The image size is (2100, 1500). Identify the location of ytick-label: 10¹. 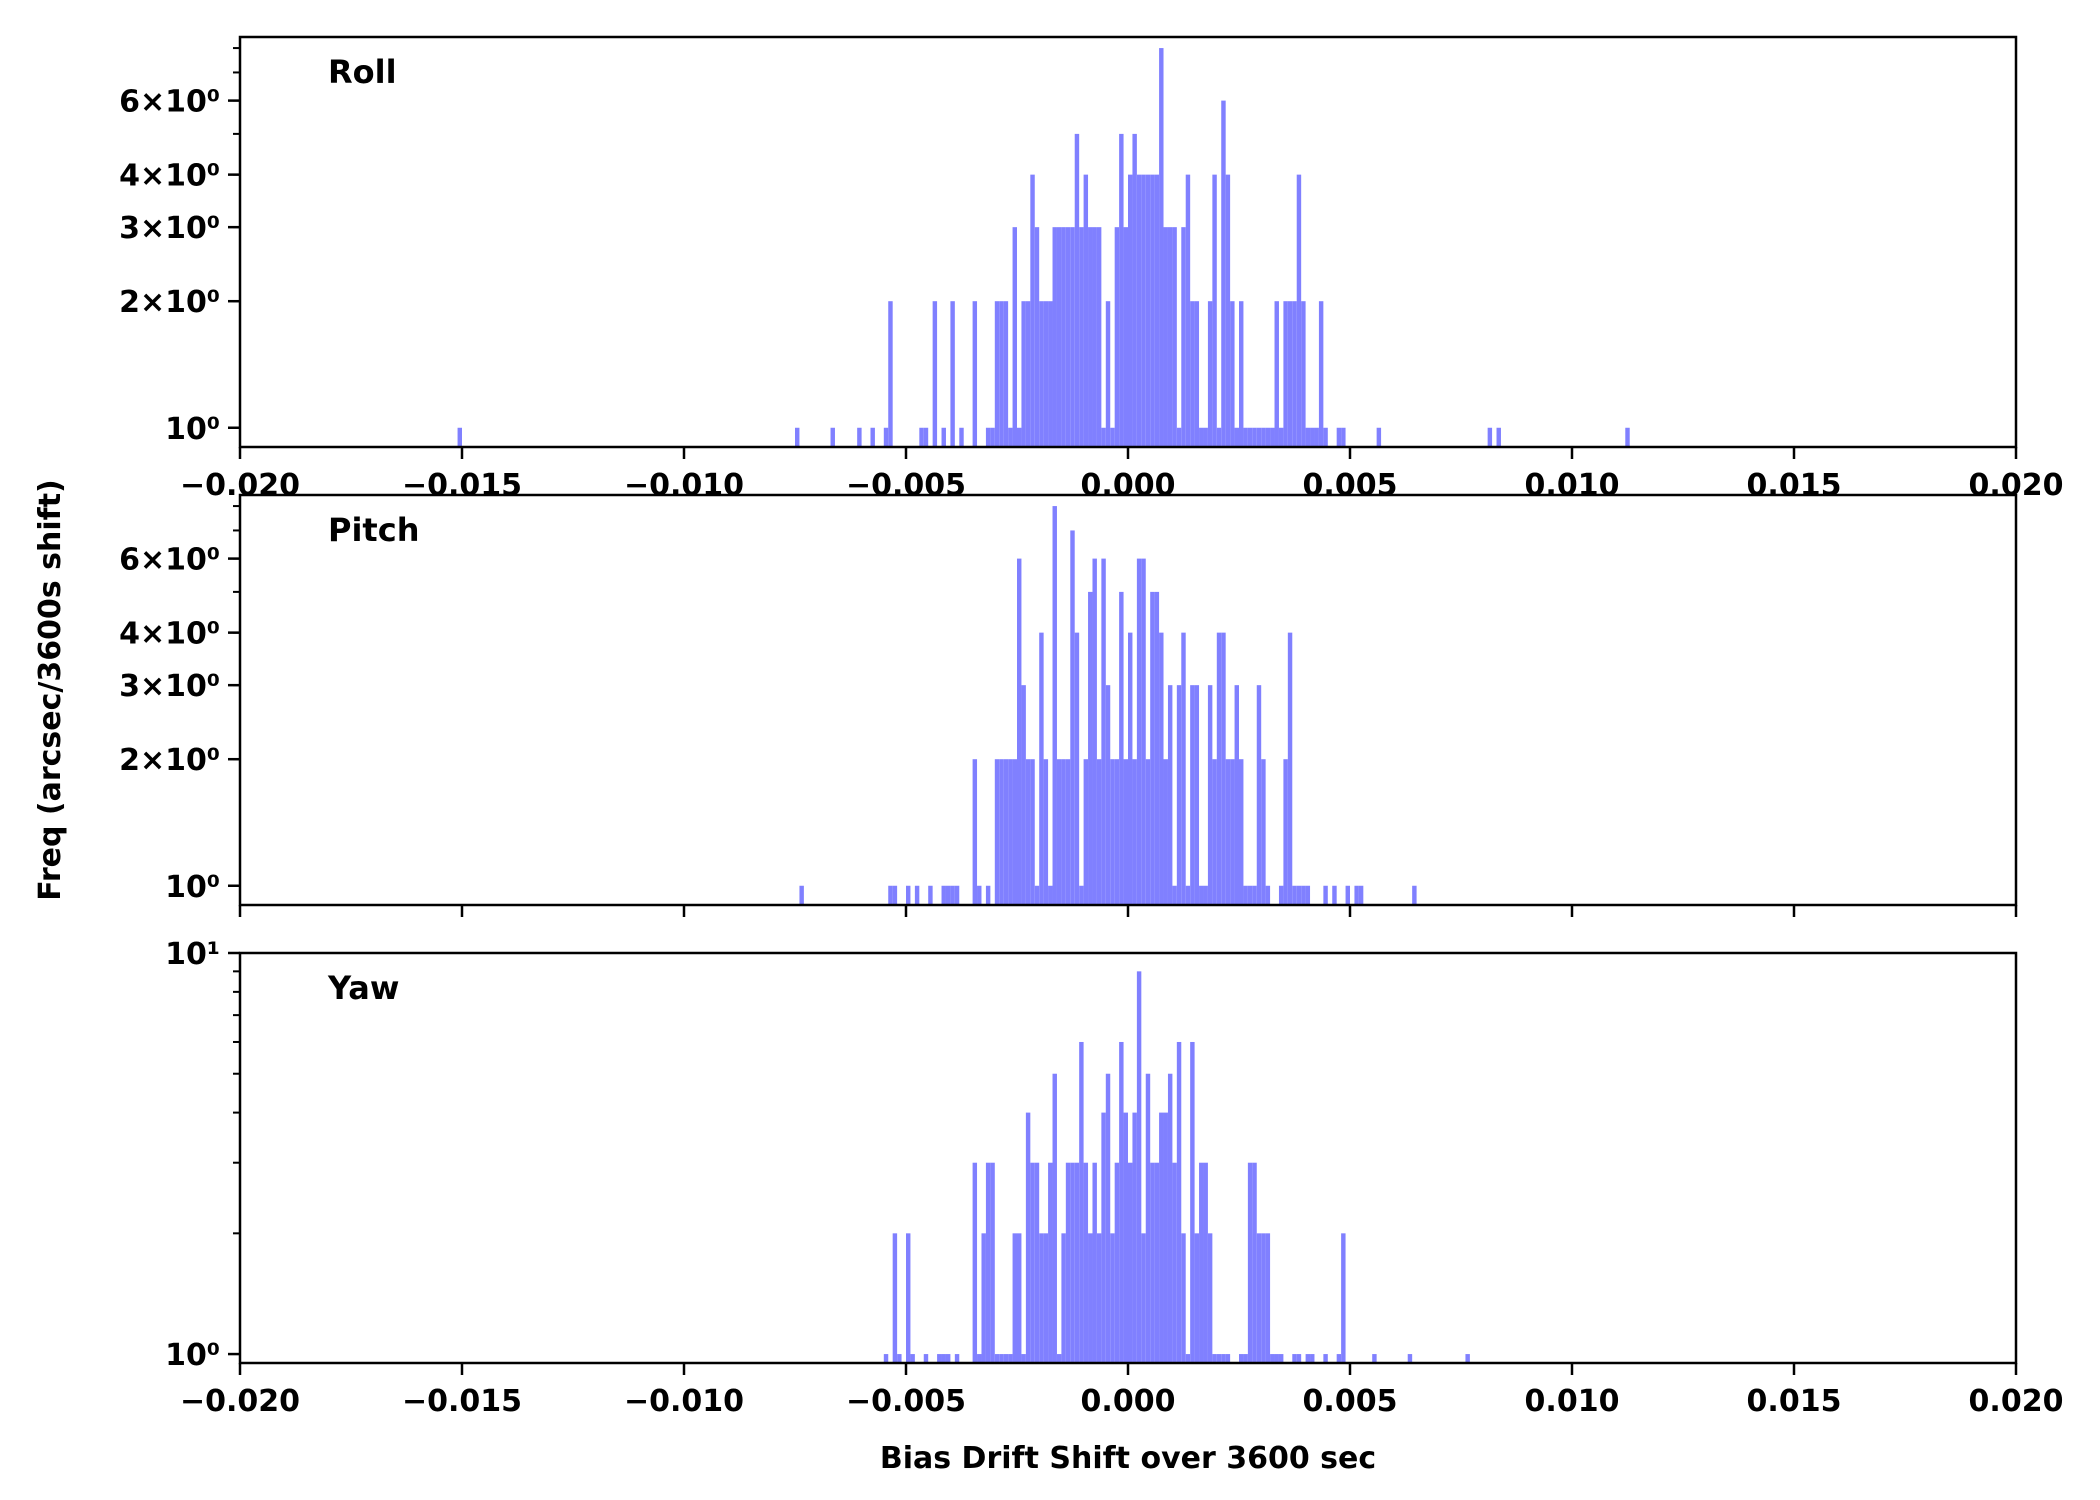
(192, 954).